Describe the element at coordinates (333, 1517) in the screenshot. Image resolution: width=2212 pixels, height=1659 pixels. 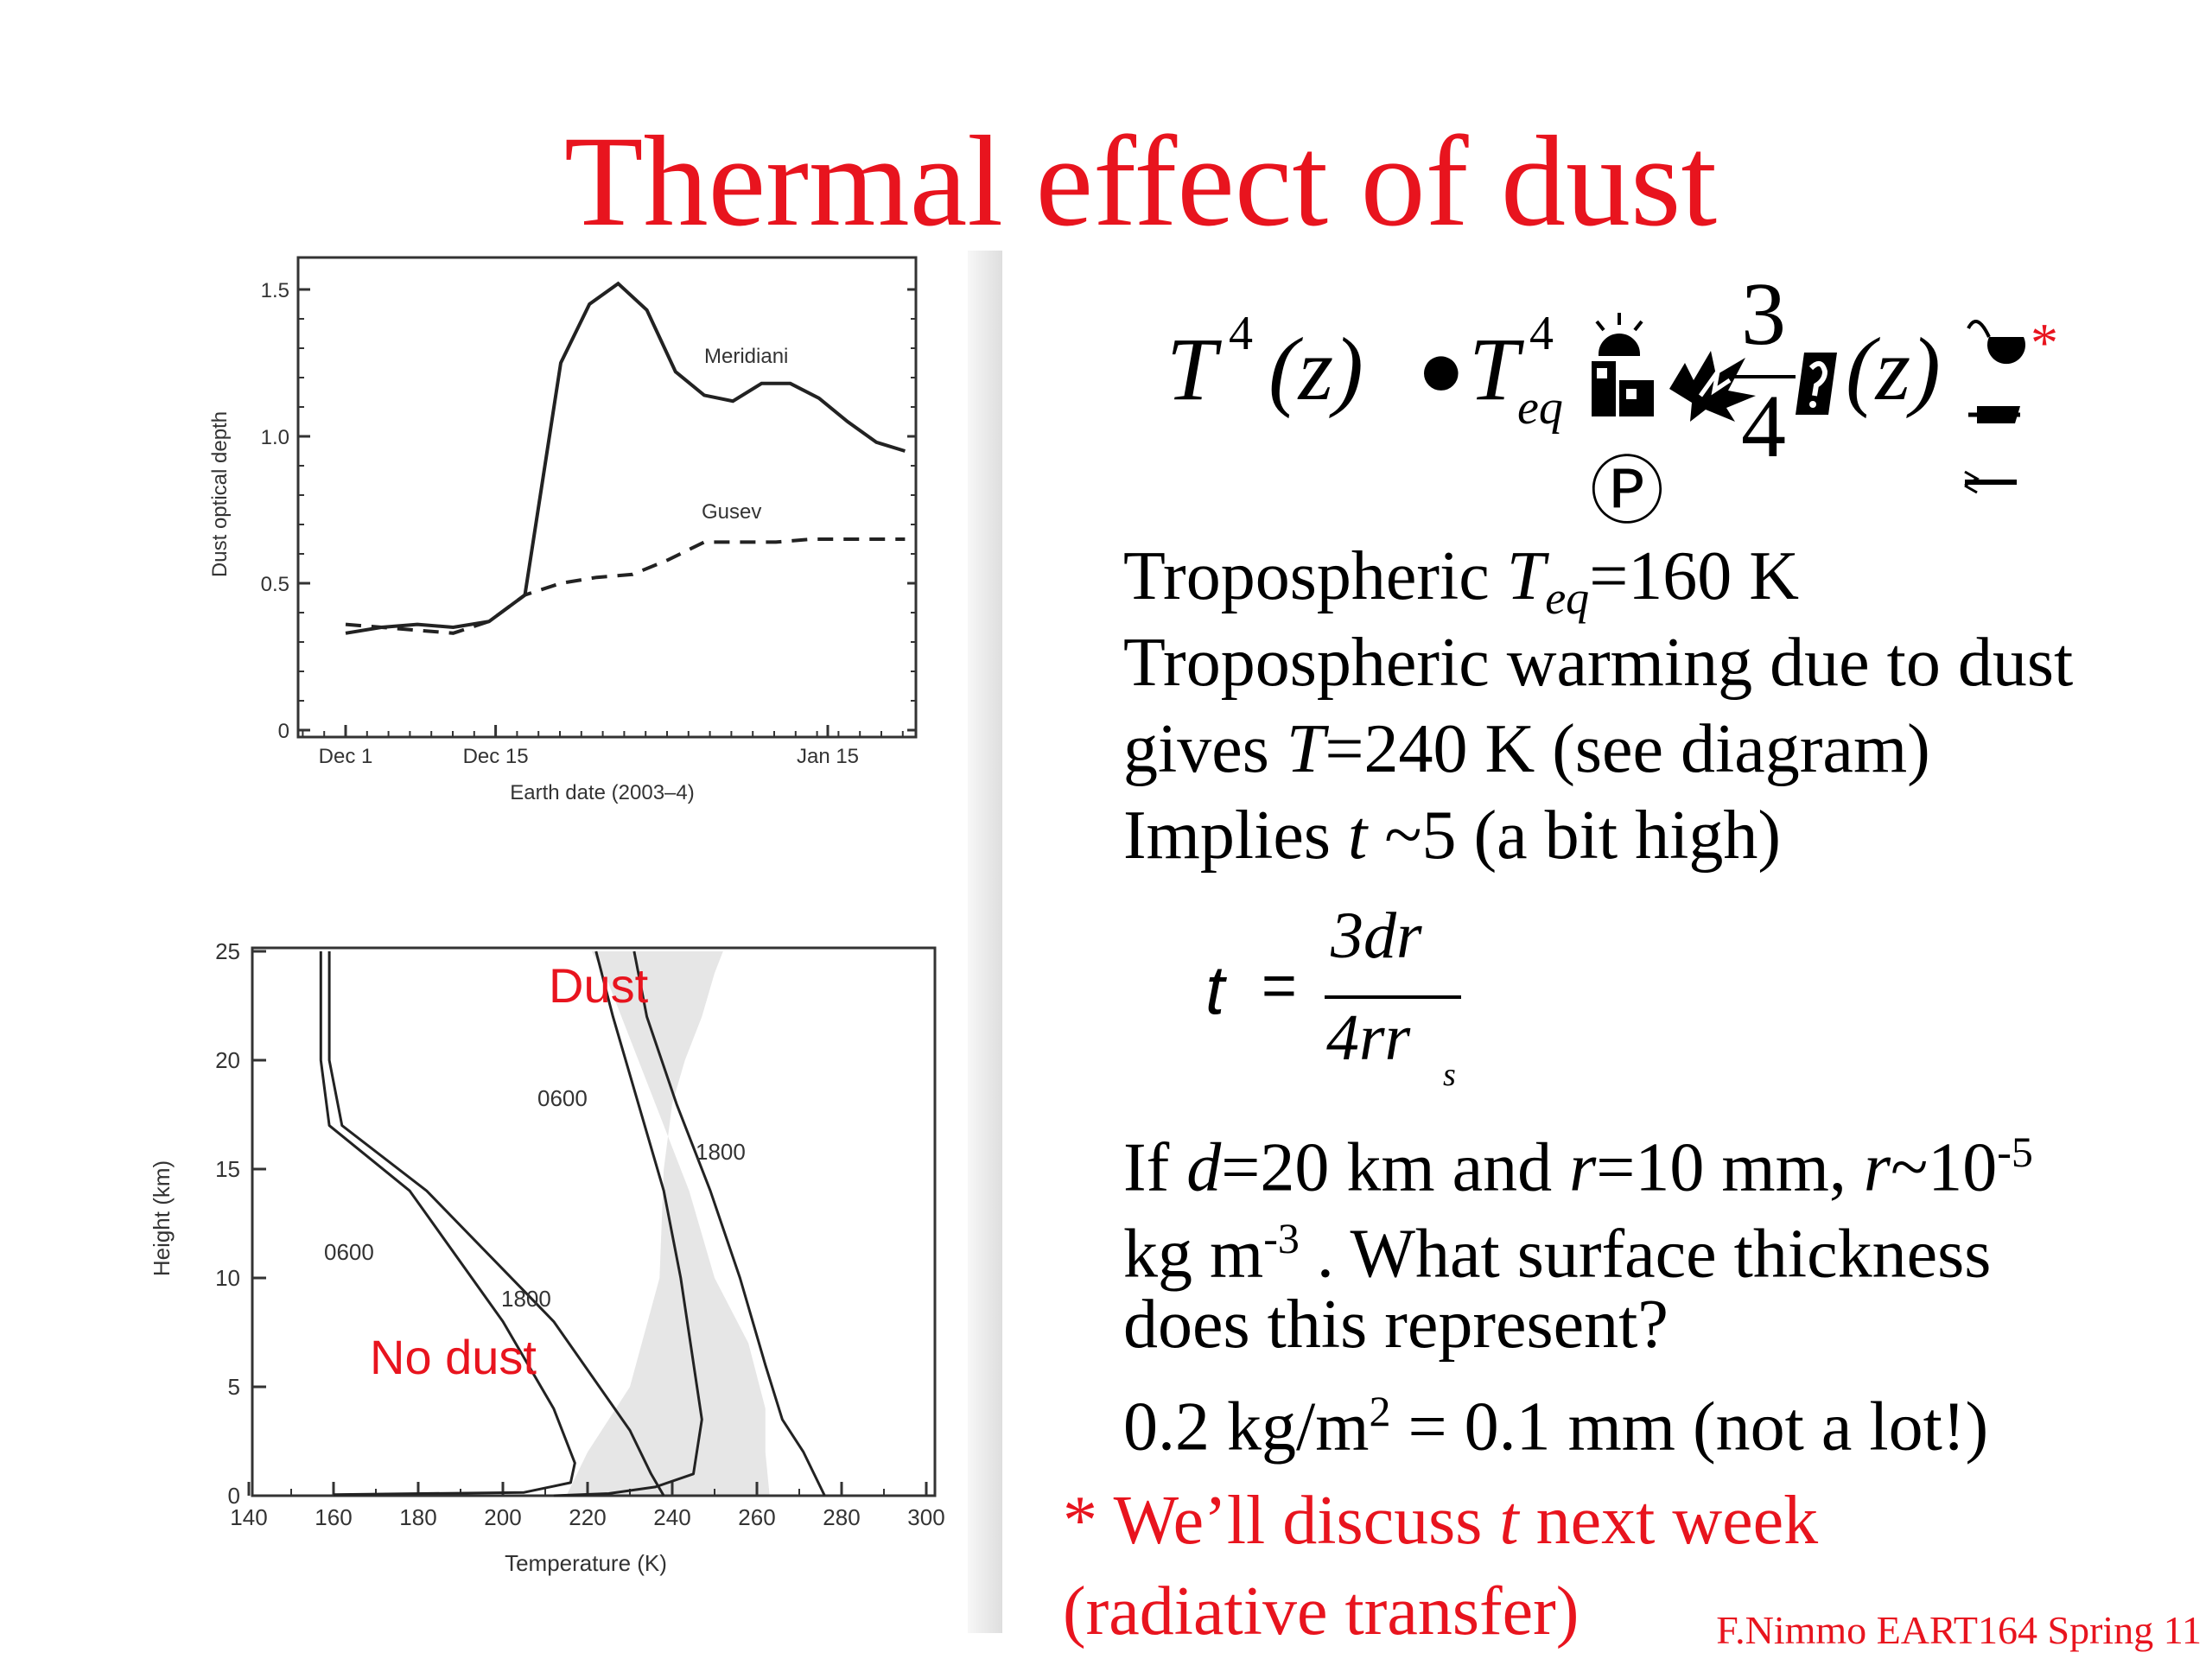
I see `x-tick-label: 160` at that location.